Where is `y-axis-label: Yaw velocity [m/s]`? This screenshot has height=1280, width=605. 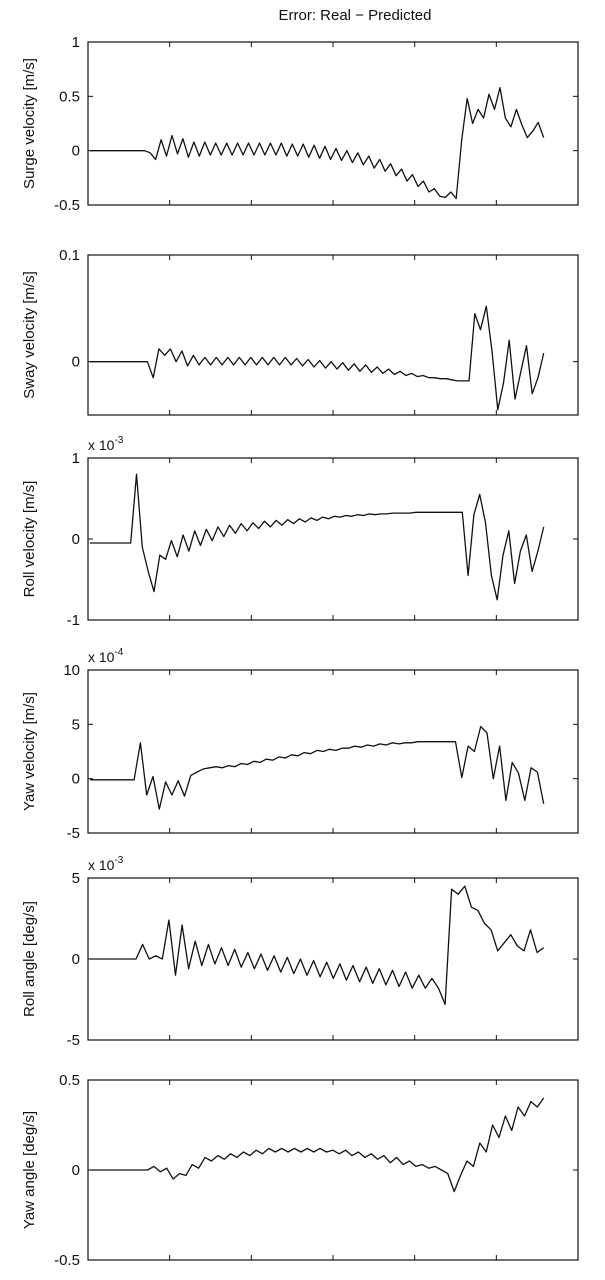
y-axis-label: Yaw velocity [m/s] is located at coordinates (29, 751).